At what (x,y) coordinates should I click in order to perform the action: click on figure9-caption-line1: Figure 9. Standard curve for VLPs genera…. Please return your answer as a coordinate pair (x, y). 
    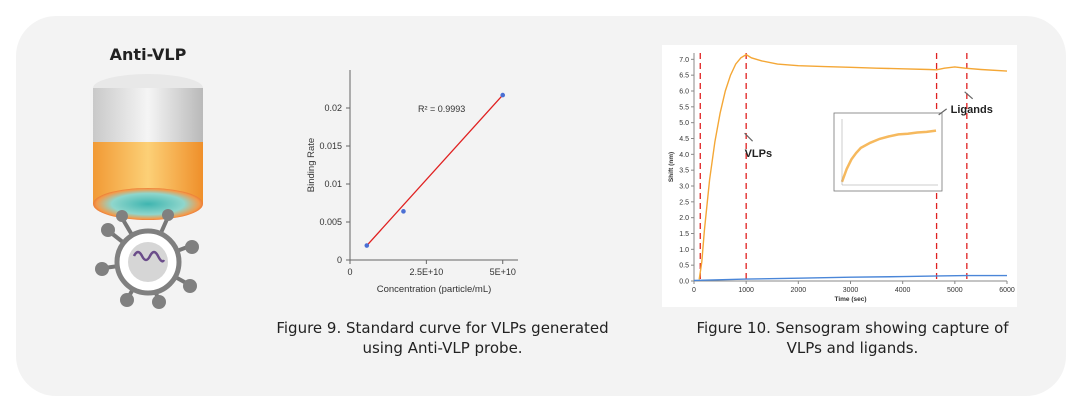
    Looking at the image, I should click on (442, 328).